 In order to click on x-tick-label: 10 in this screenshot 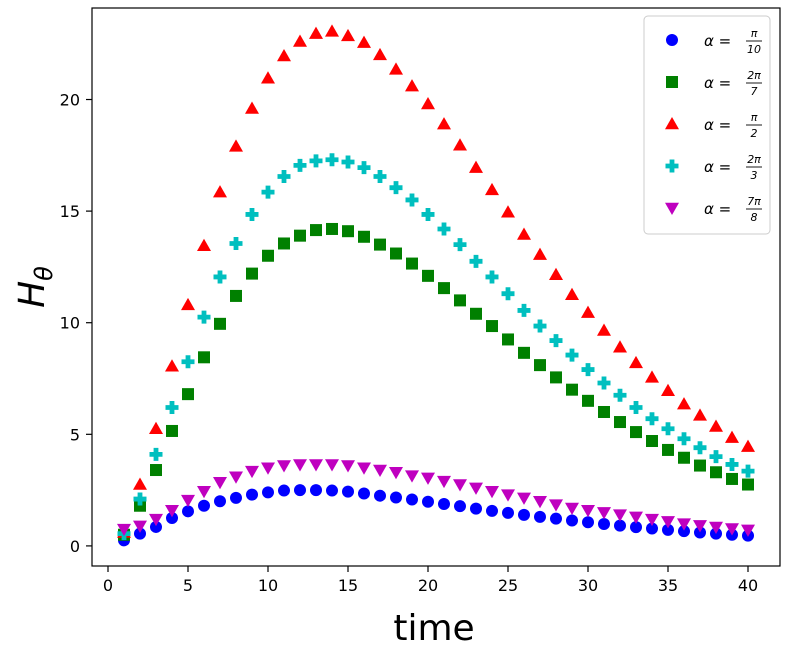, I will do `click(268, 585)`.